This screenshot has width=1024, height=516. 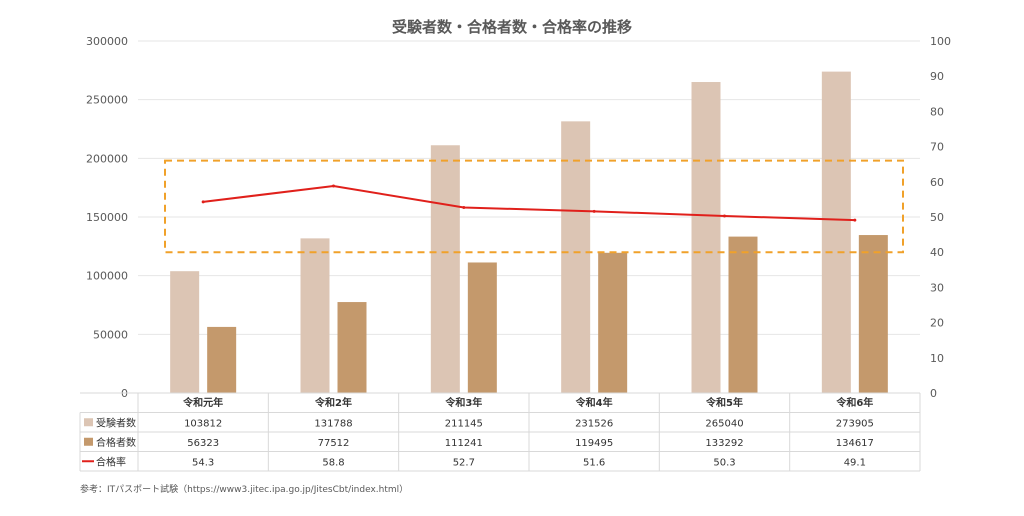 What do you see at coordinates (111, 461) in the screenshot?
I see `series-name: 合格率` at bounding box center [111, 461].